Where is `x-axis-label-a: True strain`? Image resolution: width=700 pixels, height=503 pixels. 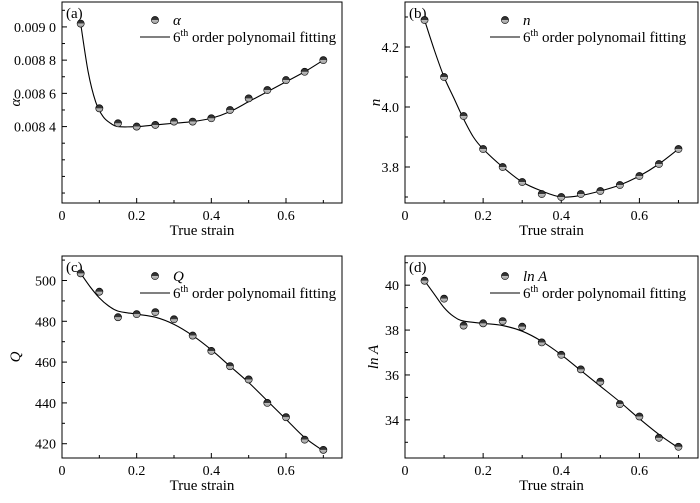
x-axis-label-a: True strain is located at coordinates (202, 231).